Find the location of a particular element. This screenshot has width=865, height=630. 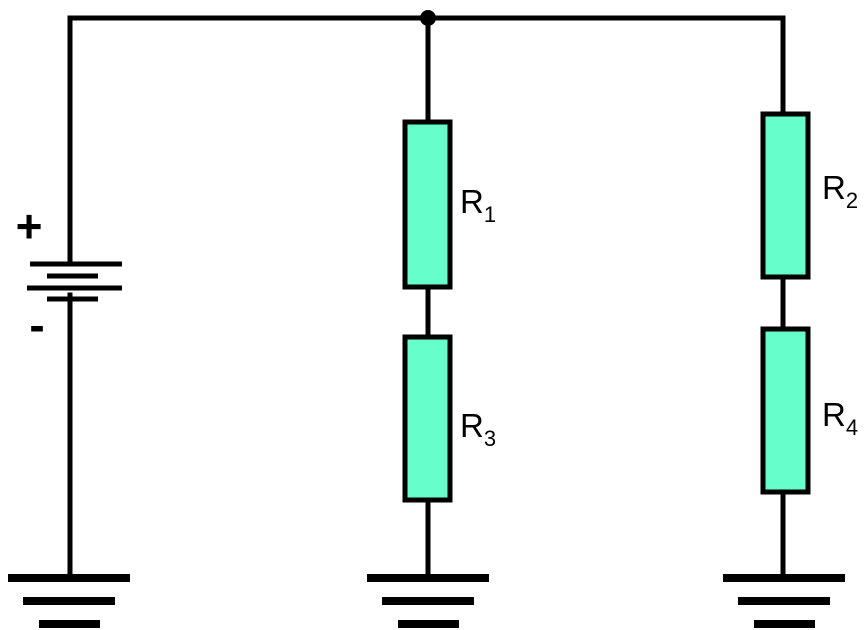

resistor-r3: R3 is located at coordinates (449, 418).